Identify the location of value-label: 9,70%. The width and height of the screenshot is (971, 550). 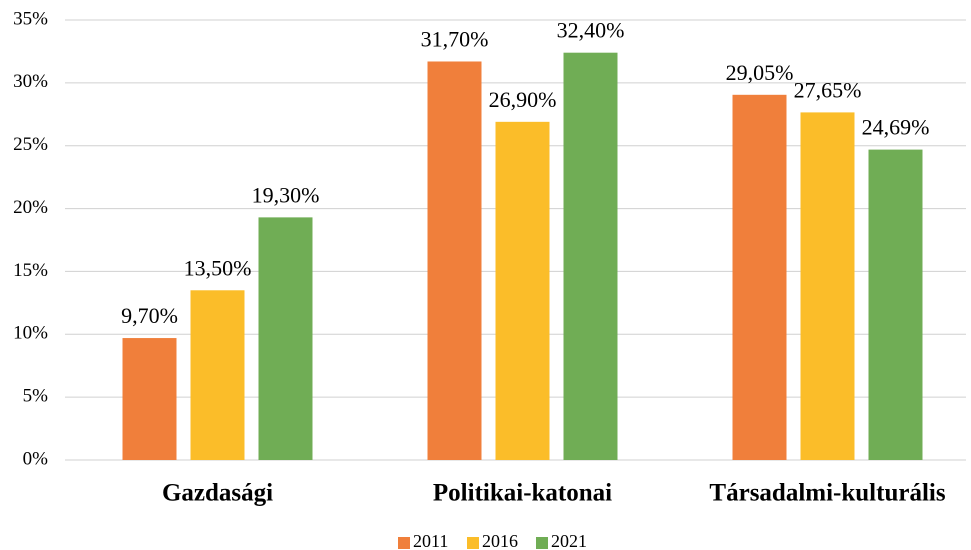
(149, 315).